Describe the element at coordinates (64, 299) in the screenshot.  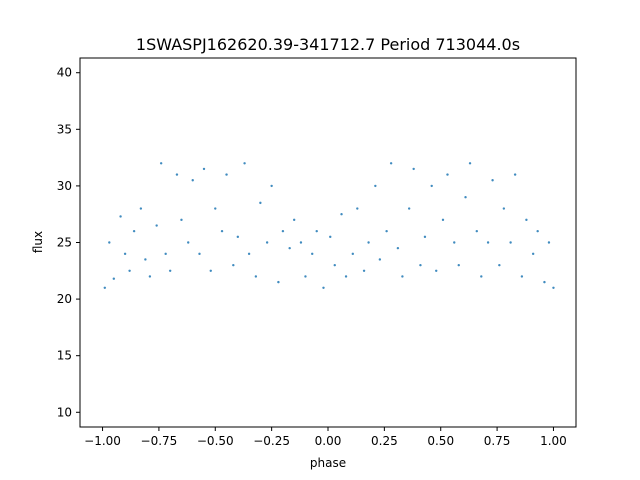
I see `y-tick-label: 20` at that location.